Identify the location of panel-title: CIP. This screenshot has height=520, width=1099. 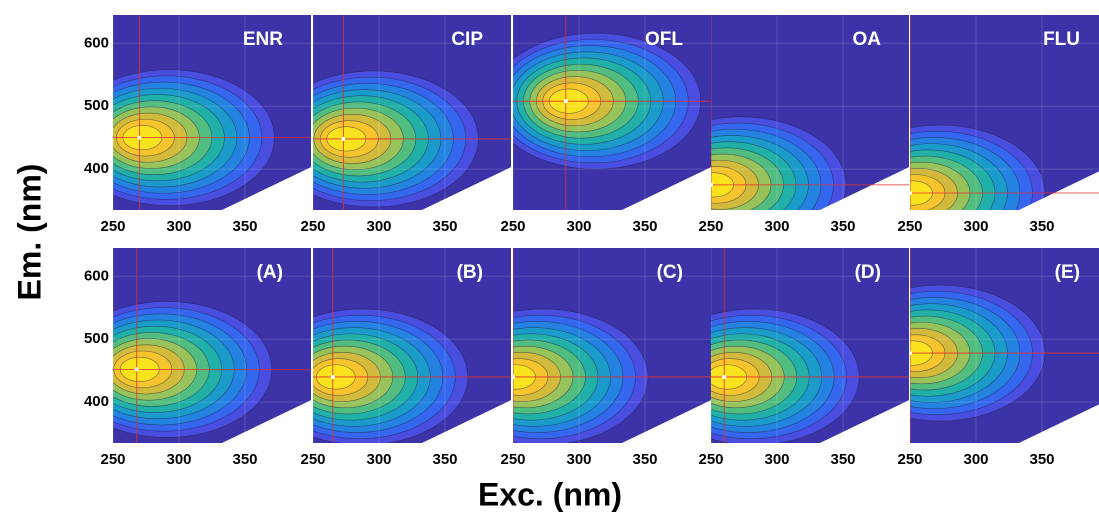
(467, 39).